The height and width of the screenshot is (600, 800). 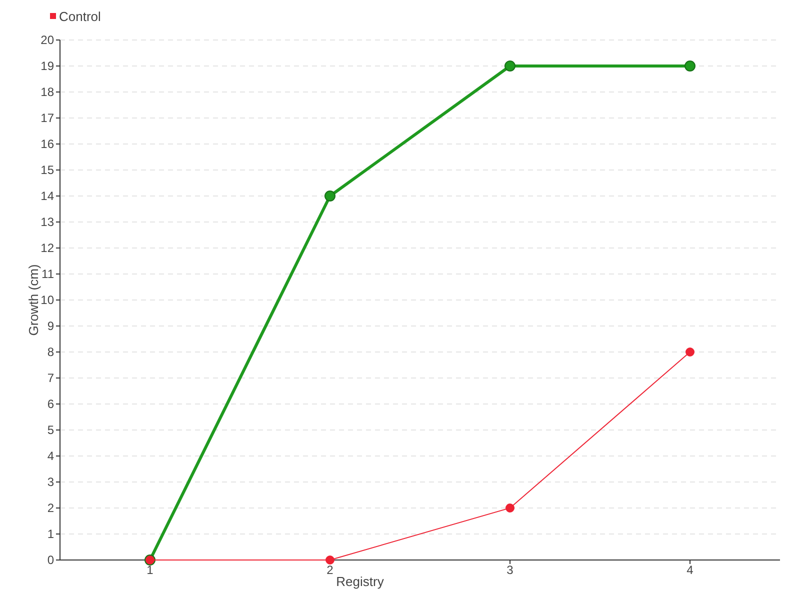 What do you see at coordinates (50, 378) in the screenshot?
I see `y-tick-label: 7` at bounding box center [50, 378].